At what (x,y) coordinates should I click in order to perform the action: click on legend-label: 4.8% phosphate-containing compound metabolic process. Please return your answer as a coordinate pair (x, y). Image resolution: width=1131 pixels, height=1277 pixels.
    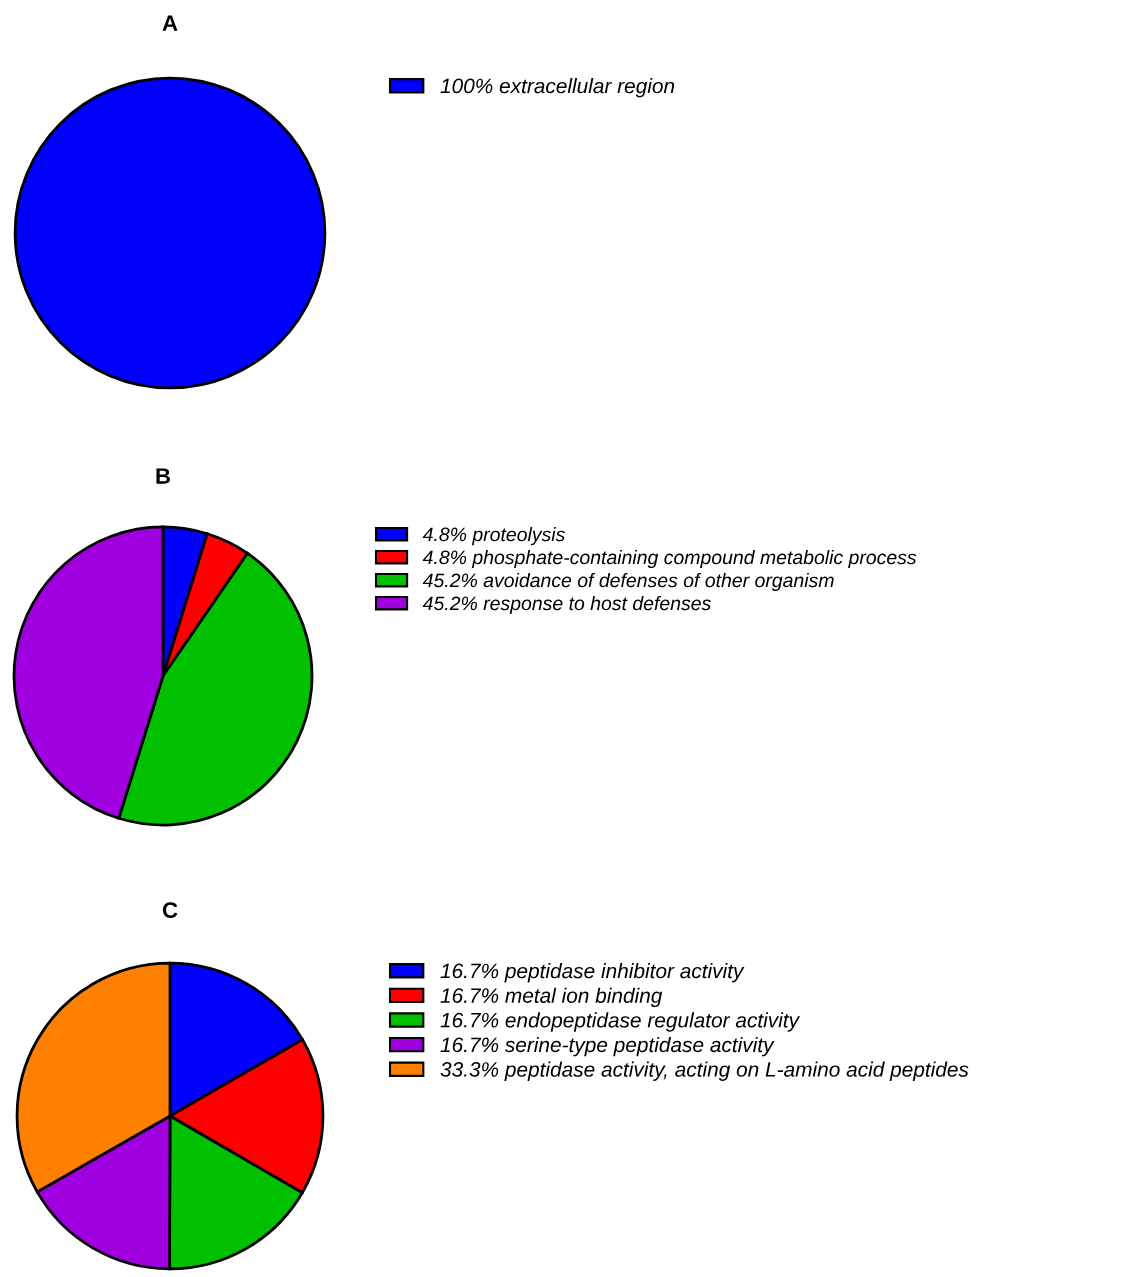
    Looking at the image, I should click on (669, 559).